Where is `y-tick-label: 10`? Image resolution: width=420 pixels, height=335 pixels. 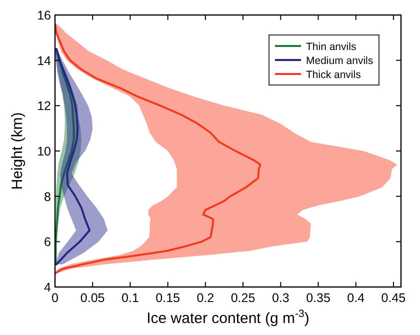
y-tick-label: 10 is located at coordinates (44, 151).